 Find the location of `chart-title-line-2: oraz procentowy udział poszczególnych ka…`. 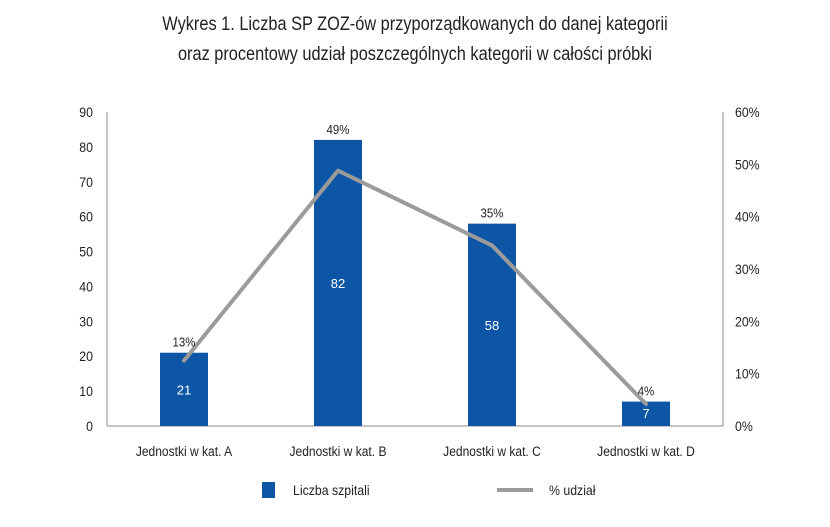

chart-title-line-2: oraz procentowy udział poszczególnych ka… is located at coordinates (415, 54).